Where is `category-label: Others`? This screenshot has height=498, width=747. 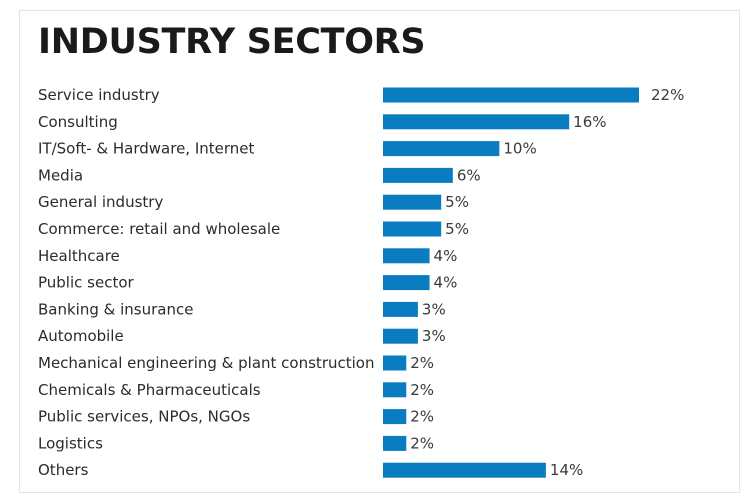 category-label: Others is located at coordinates (63, 470).